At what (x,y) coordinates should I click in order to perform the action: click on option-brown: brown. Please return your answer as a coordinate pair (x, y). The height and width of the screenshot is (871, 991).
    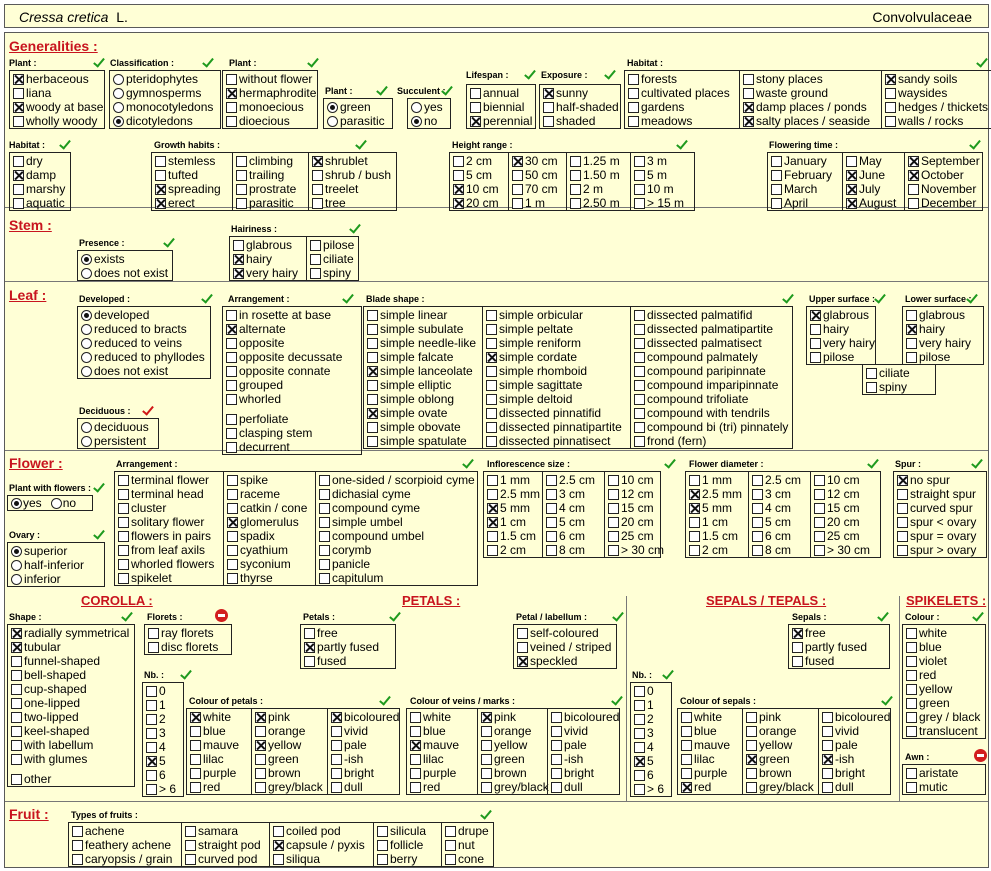
    Looking at the image, I should click on (512, 773).